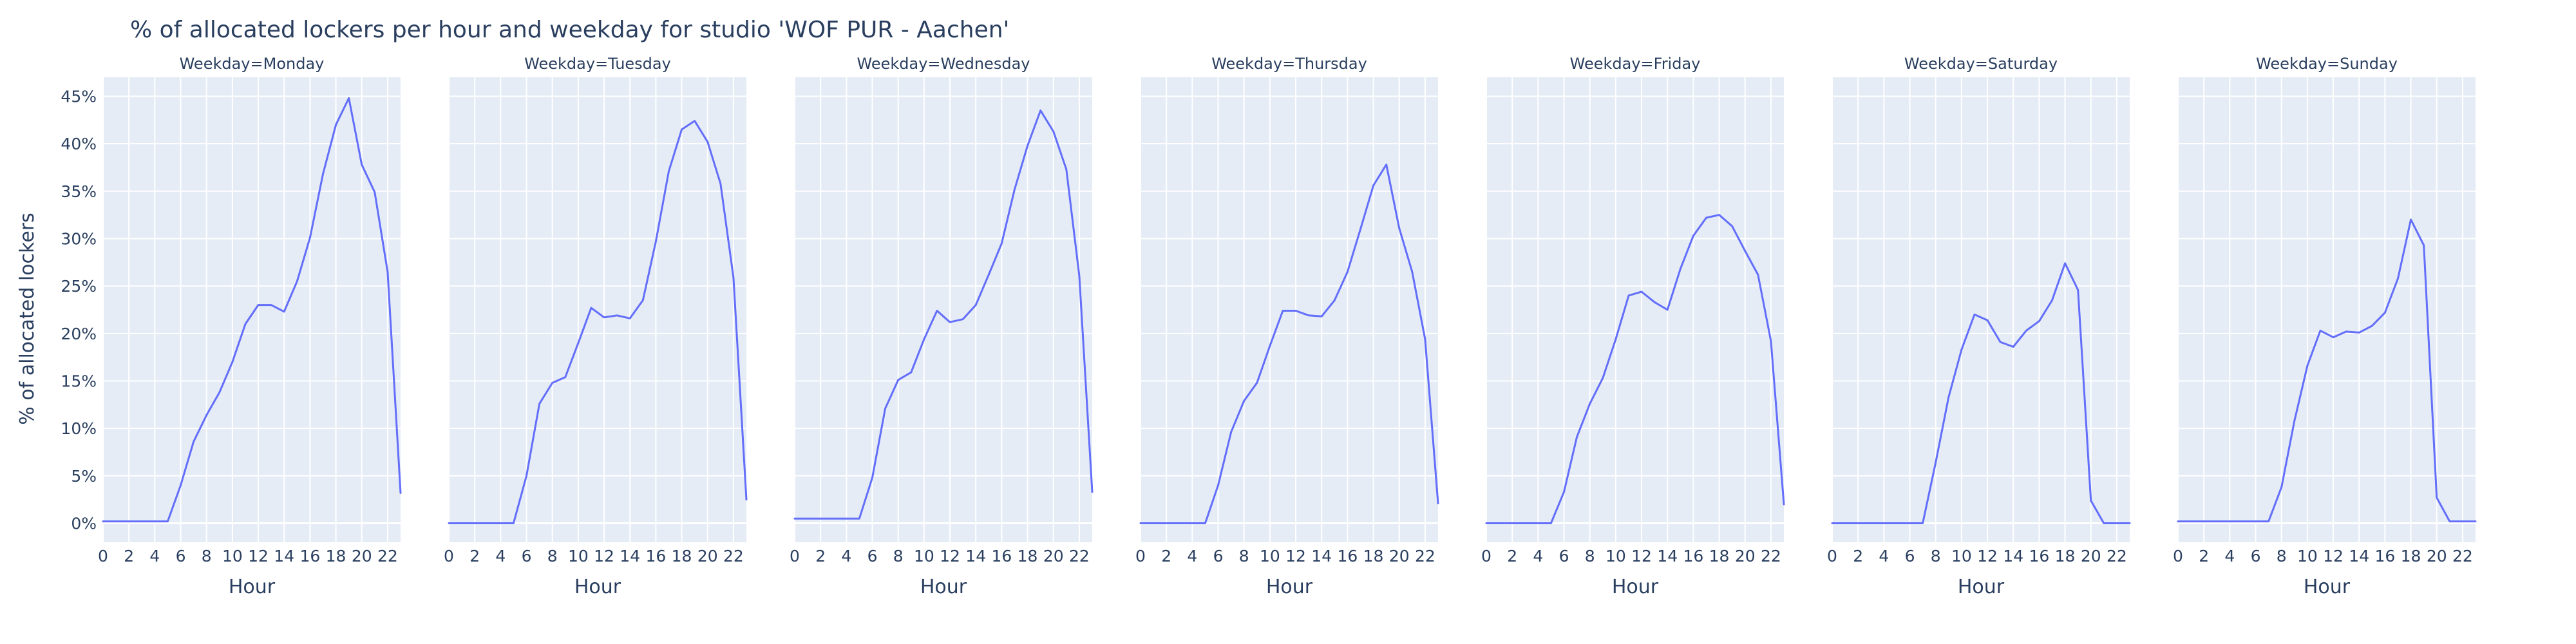  What do you see at coordinates (1981, 64) in the screenshot?
I see `facet-title: Weekday=Saturday` at bounding box center [1981, 64].